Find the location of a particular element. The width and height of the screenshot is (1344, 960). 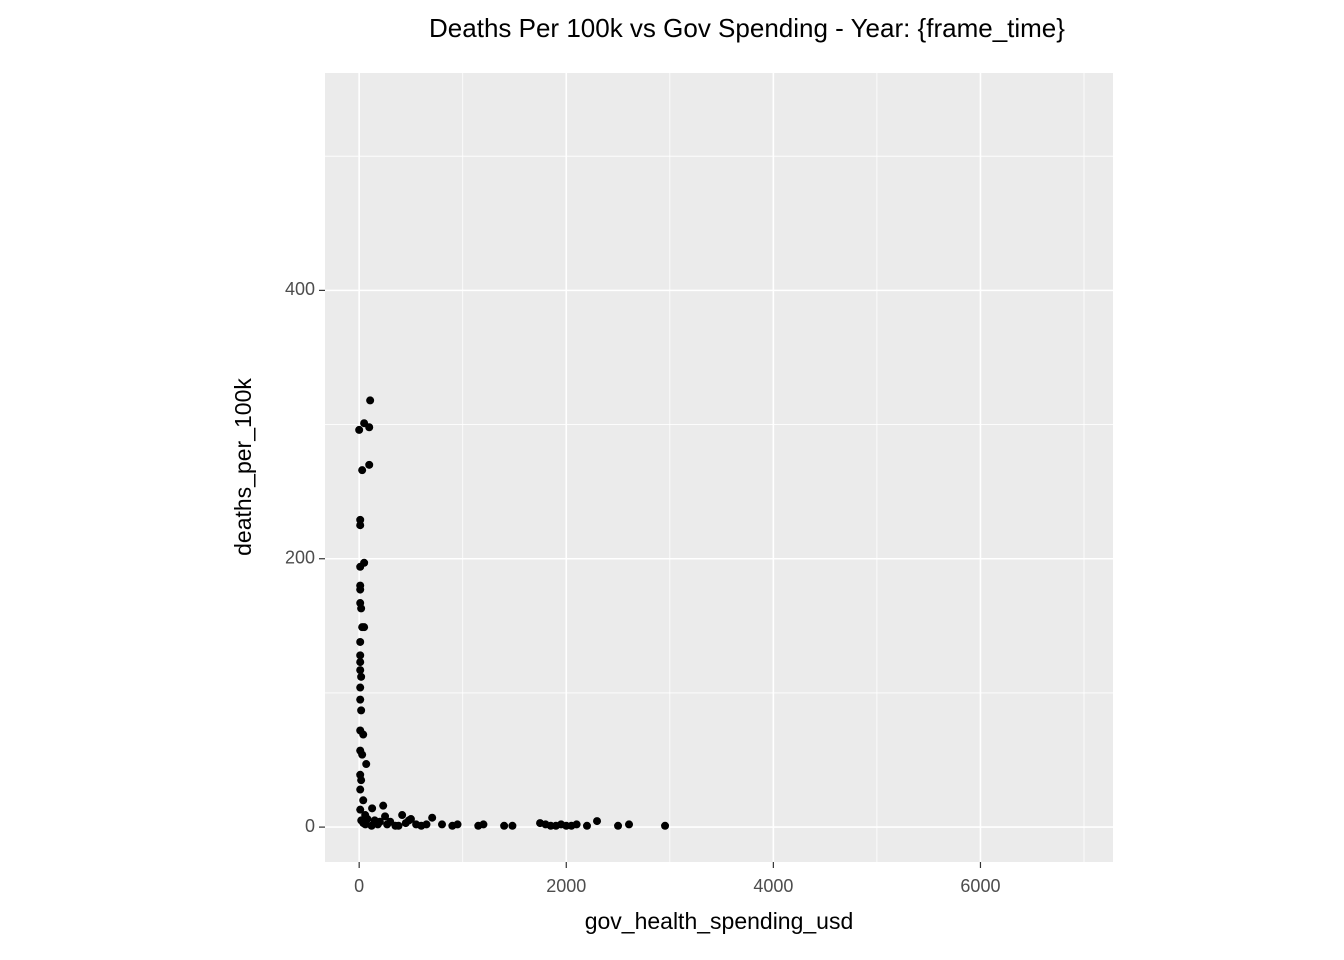

x-tick-label: 2000 is located at coordinates (566, 886).